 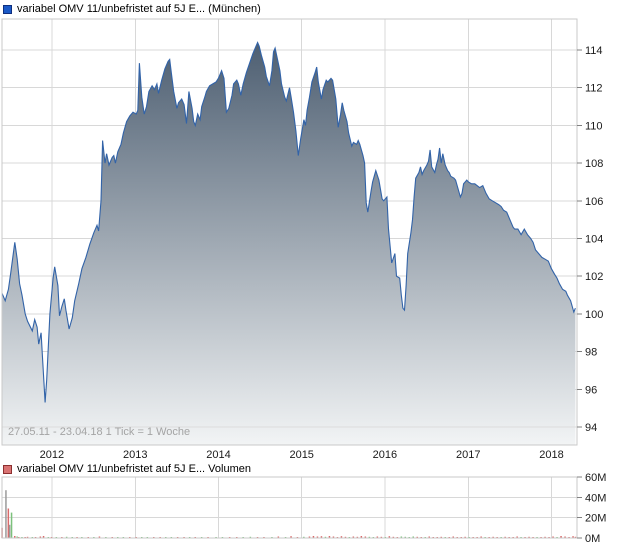 What do you see at coordinates (99, 432) in the screenshot?
I see `date-range-label: 27.05.11 - 23.04.18 1 Tick = 1 Woche` at bounding box center [99, 432].